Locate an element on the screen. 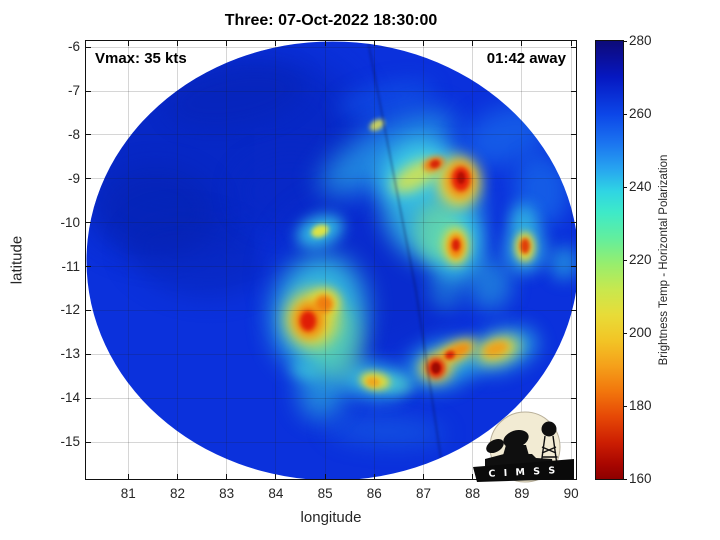  colorbar-tick-label: 180 is located at coordinates (640, 405).